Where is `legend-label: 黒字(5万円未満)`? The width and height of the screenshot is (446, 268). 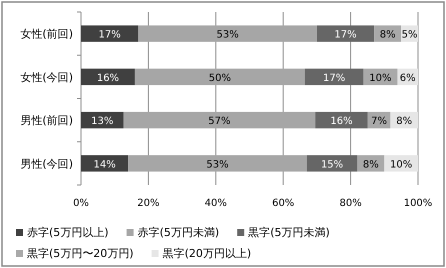
legend-label: 黒字(5万円未満) is located at coordinates (289, 232).